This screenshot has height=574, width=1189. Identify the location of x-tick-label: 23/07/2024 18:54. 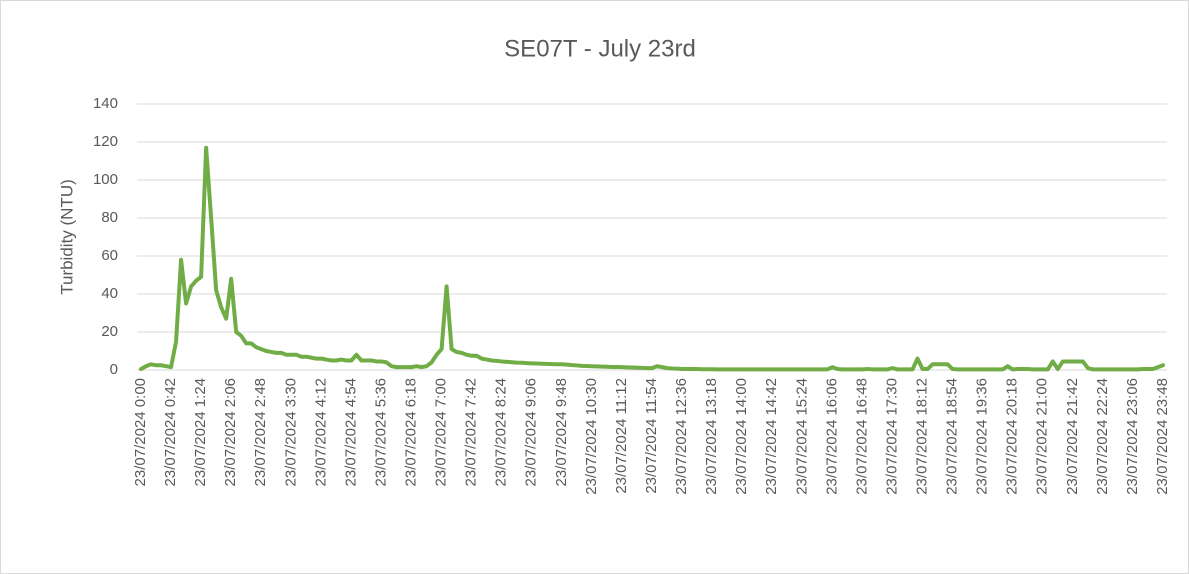
(952, 436).